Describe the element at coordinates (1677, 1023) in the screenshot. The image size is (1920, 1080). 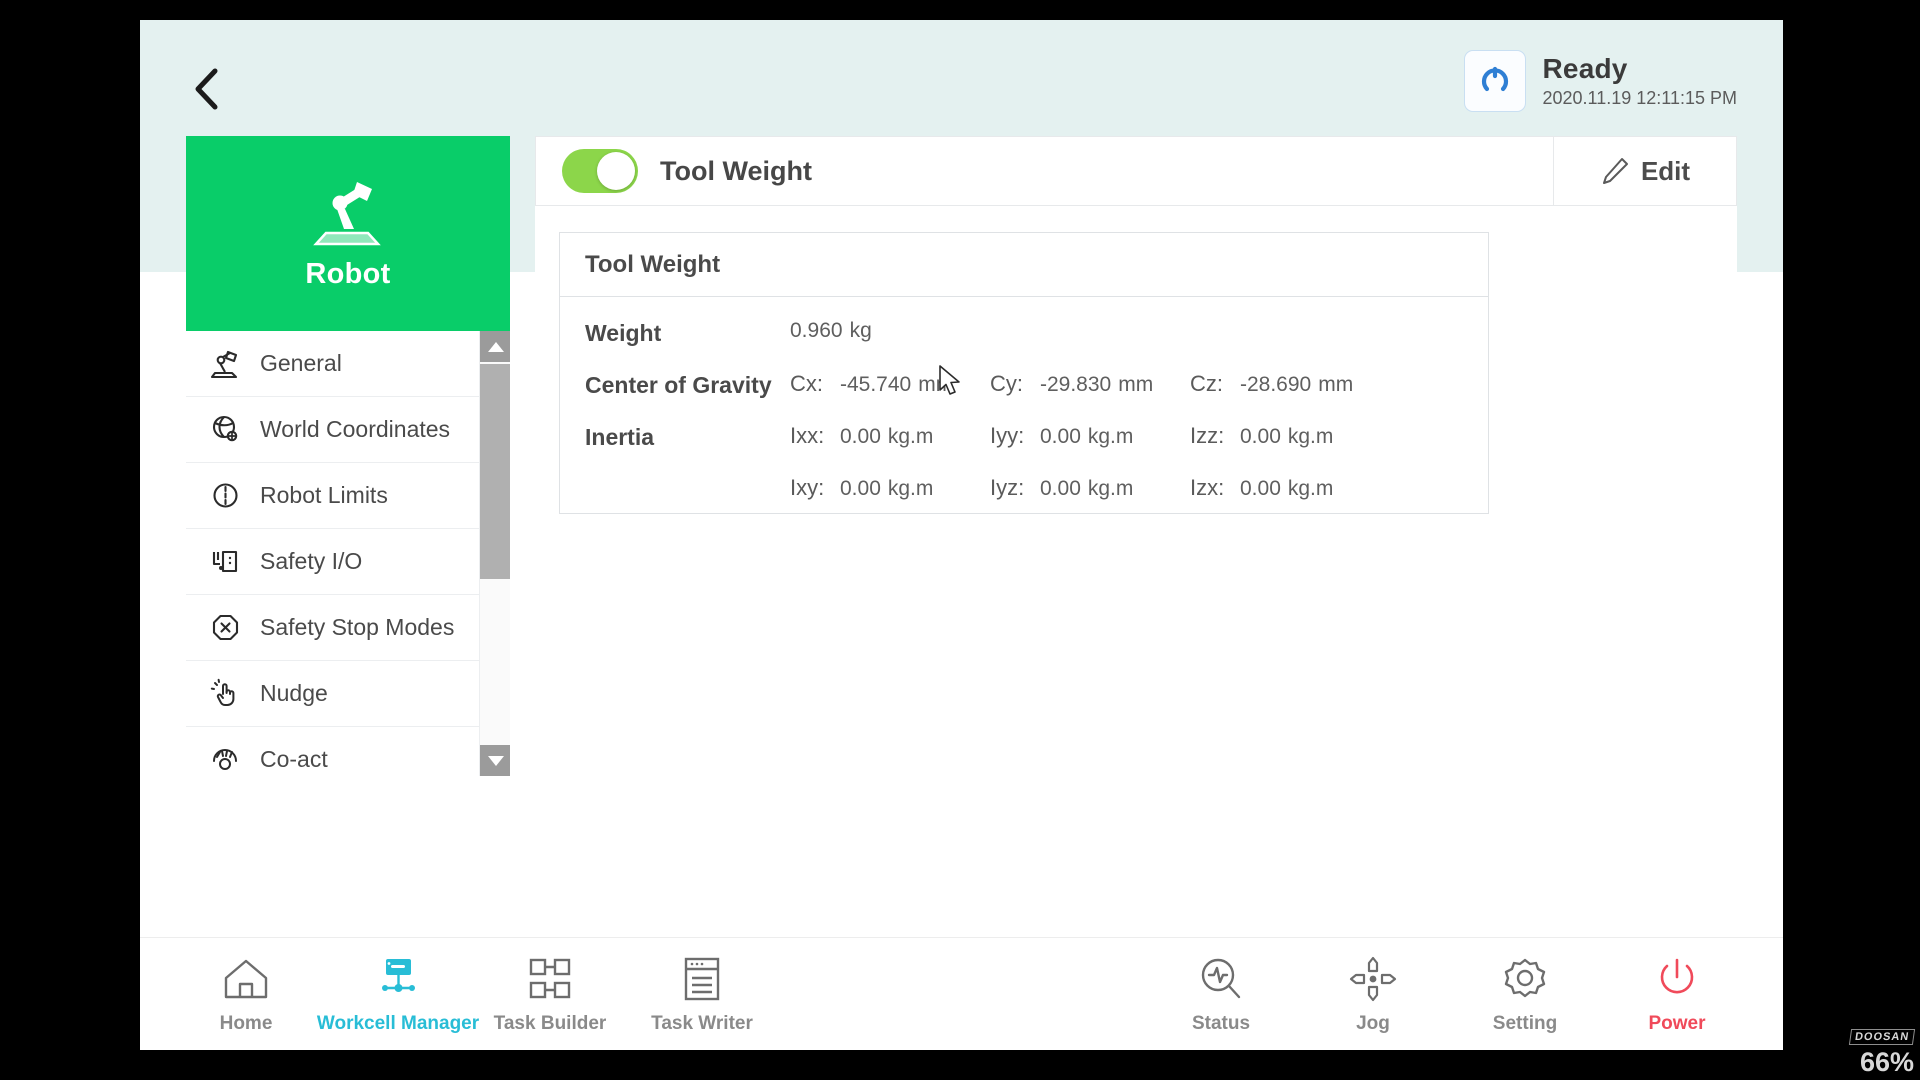
I see `nav-label: Power` at that location.